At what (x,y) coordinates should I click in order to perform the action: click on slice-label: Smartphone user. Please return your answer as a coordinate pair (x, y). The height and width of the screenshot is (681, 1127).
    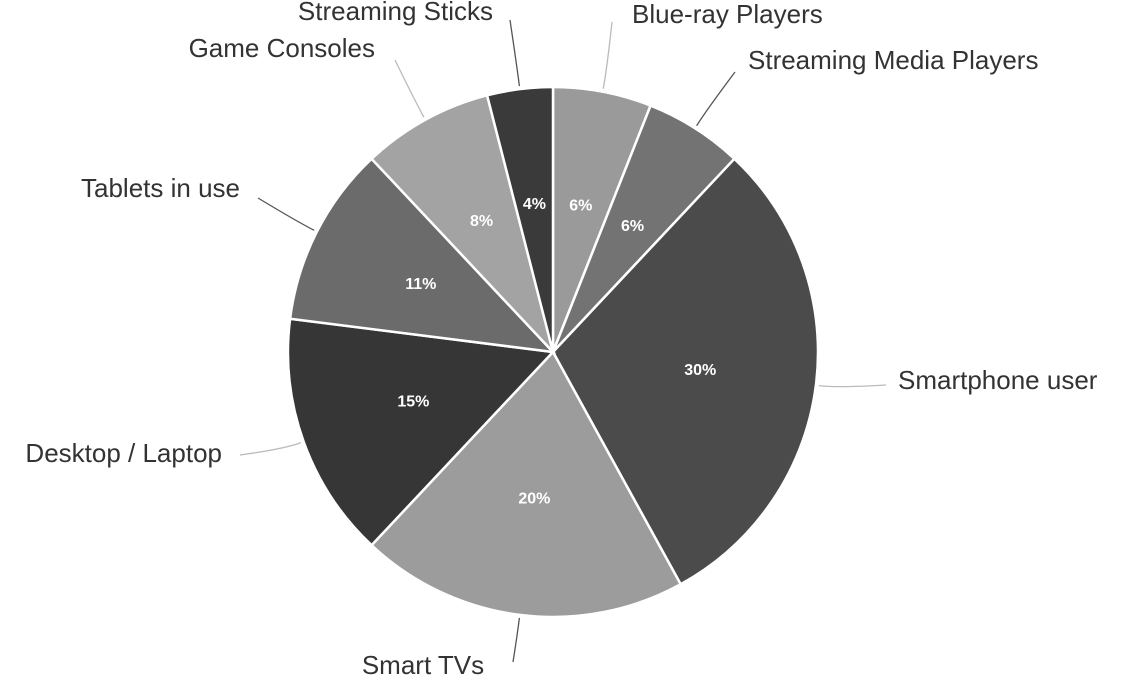
    Looking at the image, I should click on (998, 380).